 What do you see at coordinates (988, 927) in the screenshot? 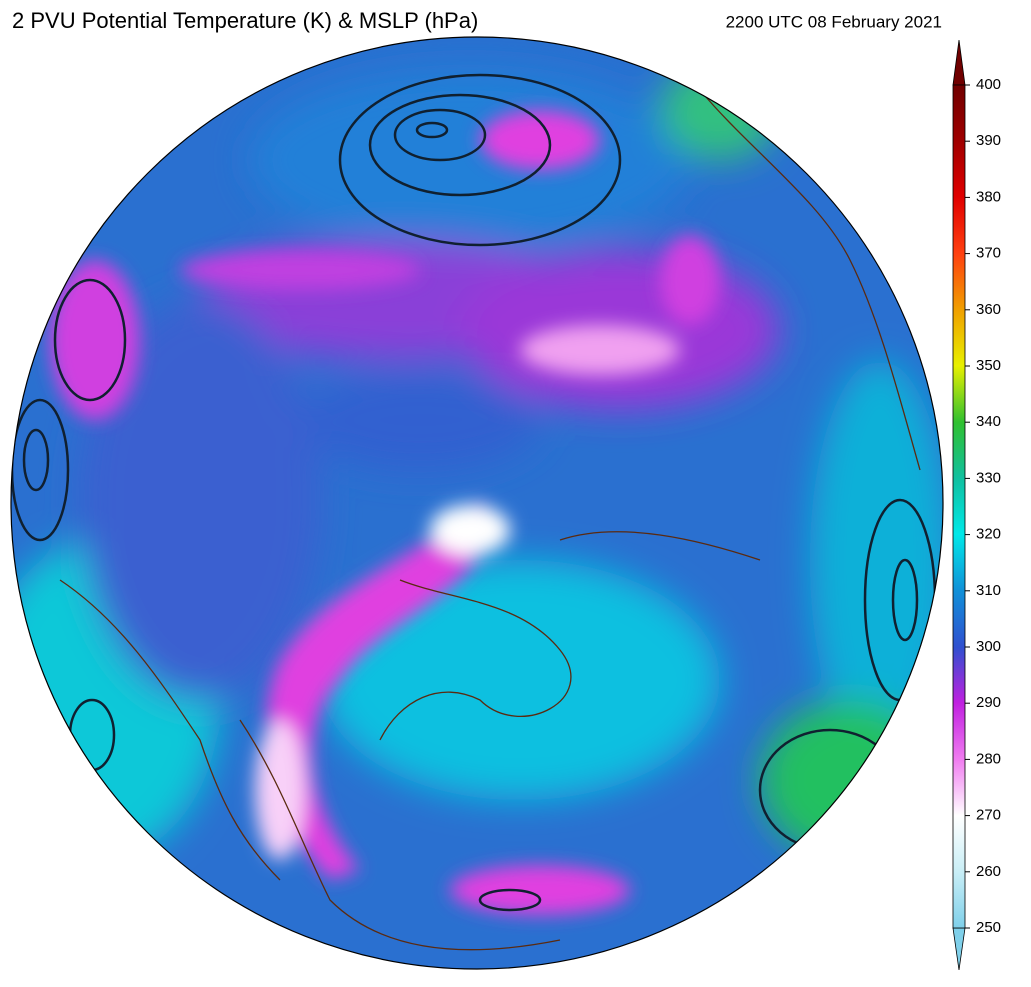
I see `colorbar-tick-label: 250` at bounding box center [988, 927].